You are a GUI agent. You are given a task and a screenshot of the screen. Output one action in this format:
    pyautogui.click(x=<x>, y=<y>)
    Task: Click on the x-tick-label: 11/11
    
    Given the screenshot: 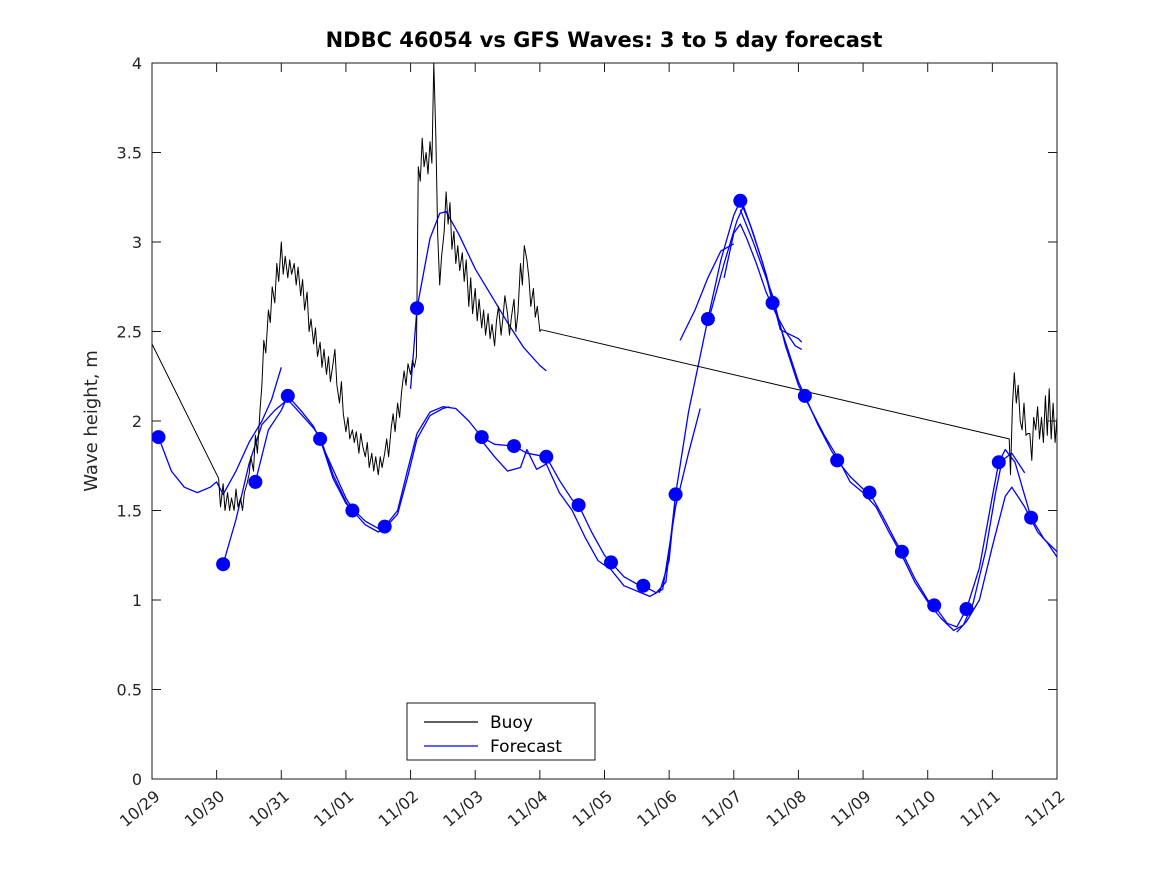 What is the action you would take?
    pyautogui.click(x=980, y=809)
    